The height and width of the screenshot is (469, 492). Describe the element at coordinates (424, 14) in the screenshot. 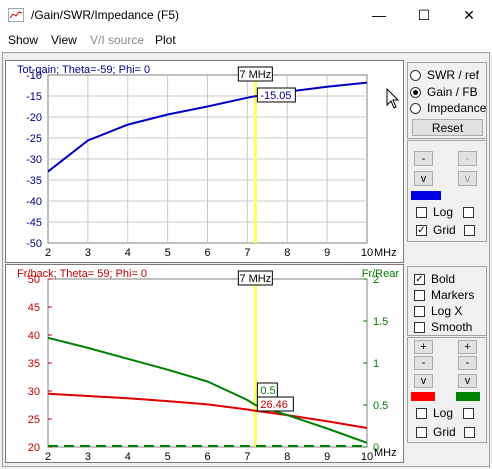

I see `maximize-icon: ☐` at that location.